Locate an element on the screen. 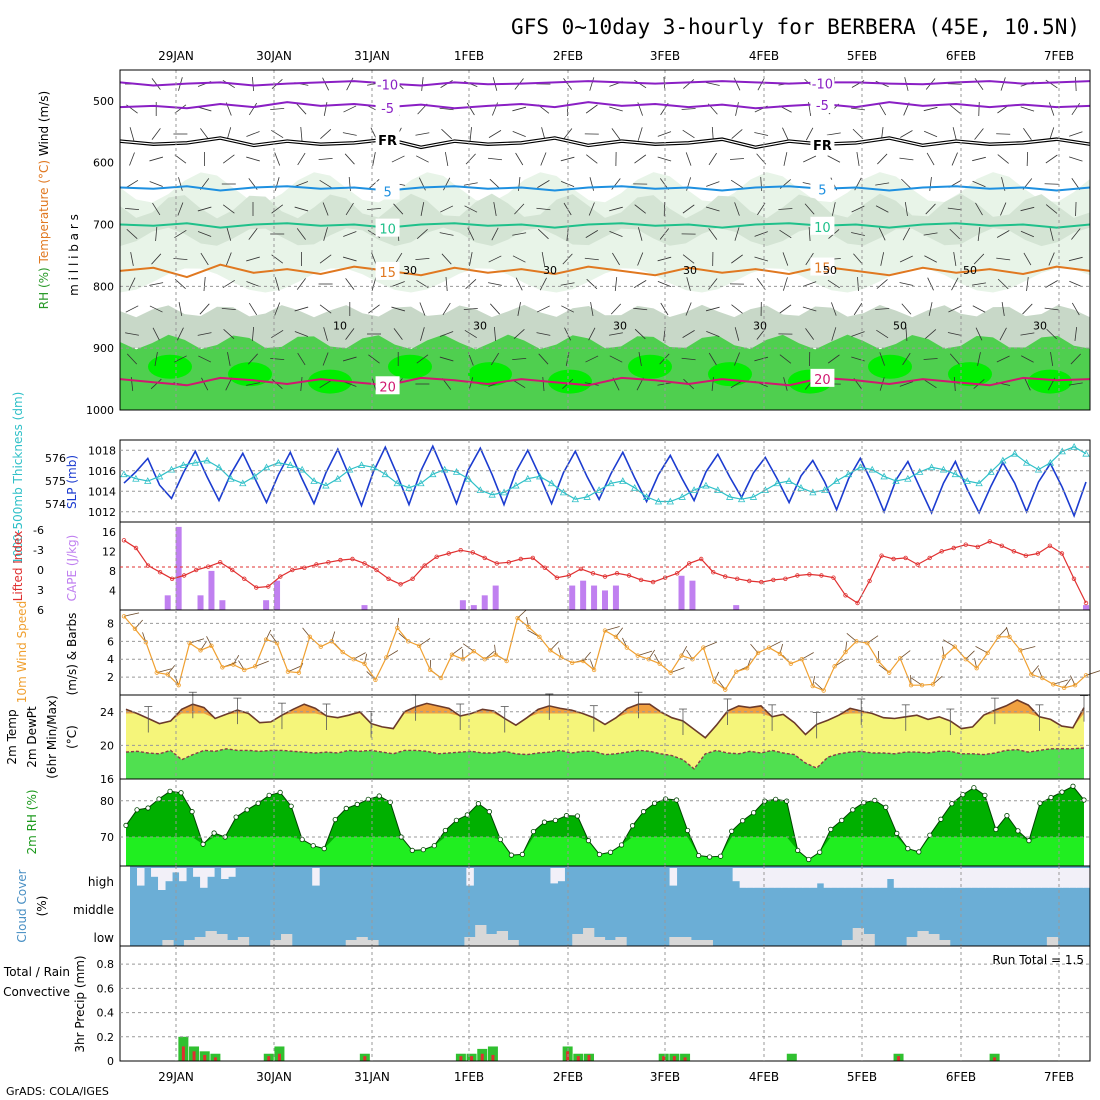  dewpoint-line is located at coordinates (605, 758).